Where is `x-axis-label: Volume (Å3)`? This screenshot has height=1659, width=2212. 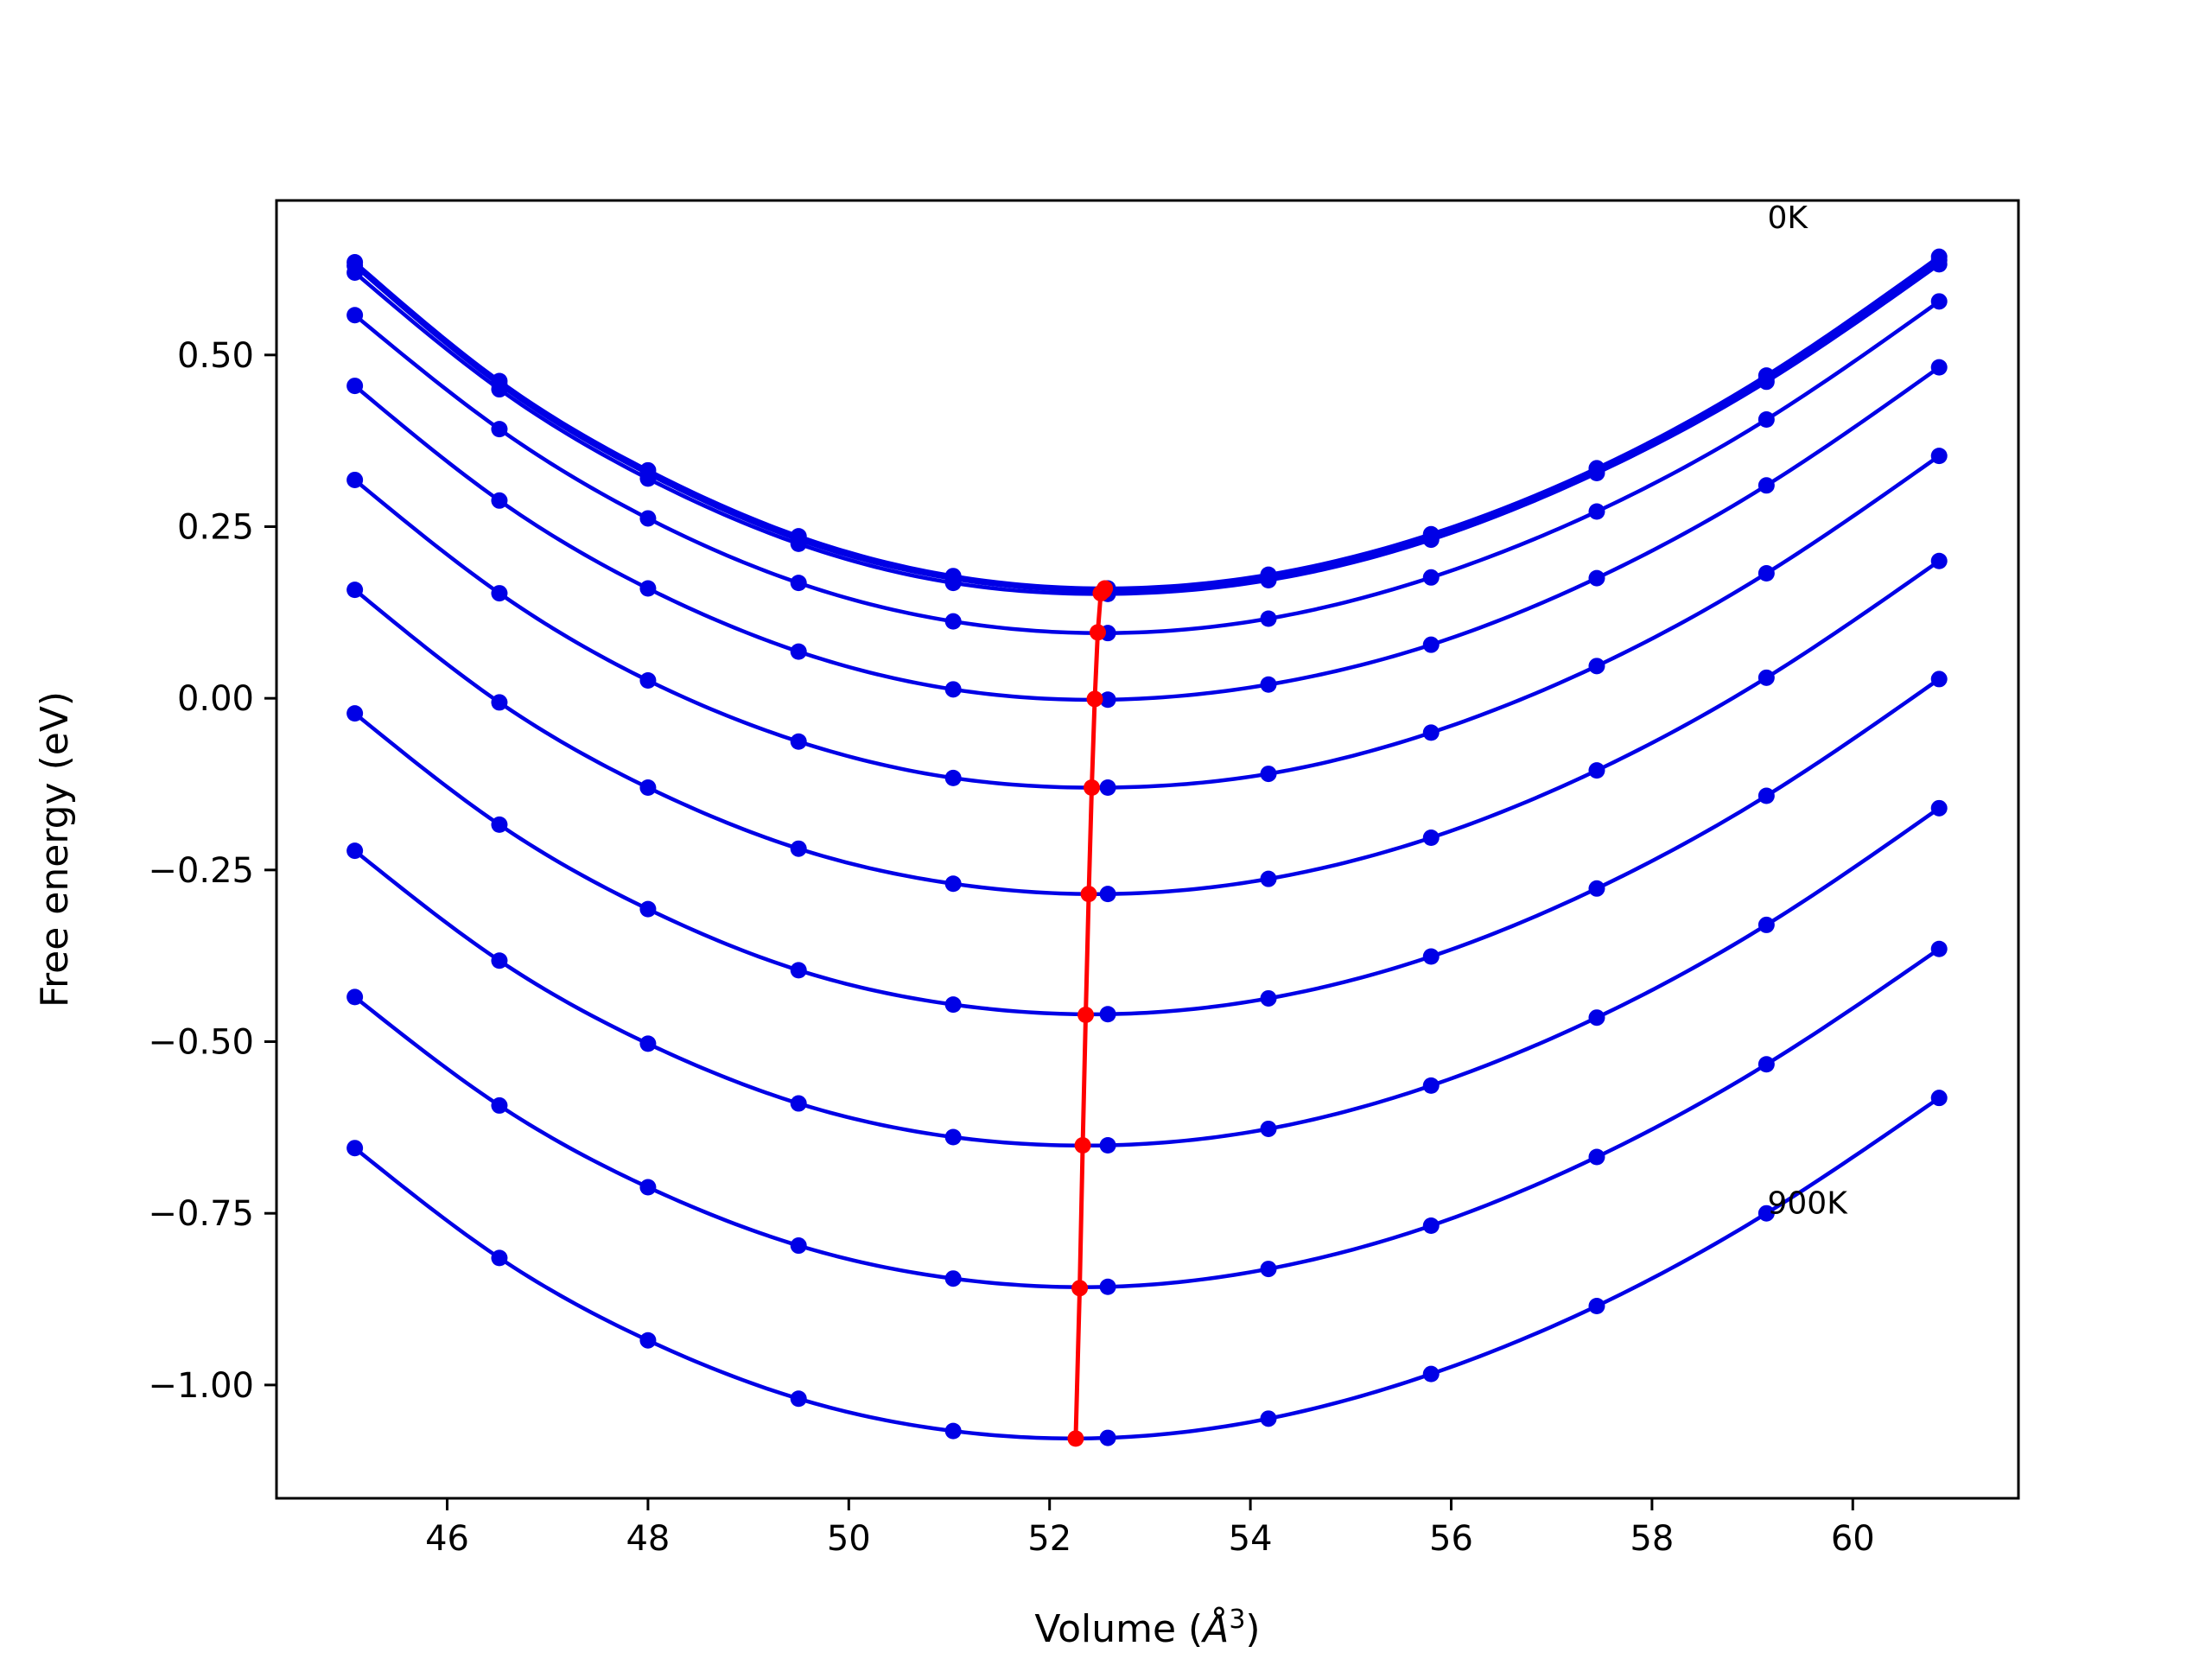
x-axis-label: Volume (Å3) is located at coordinates (1147, 1628).